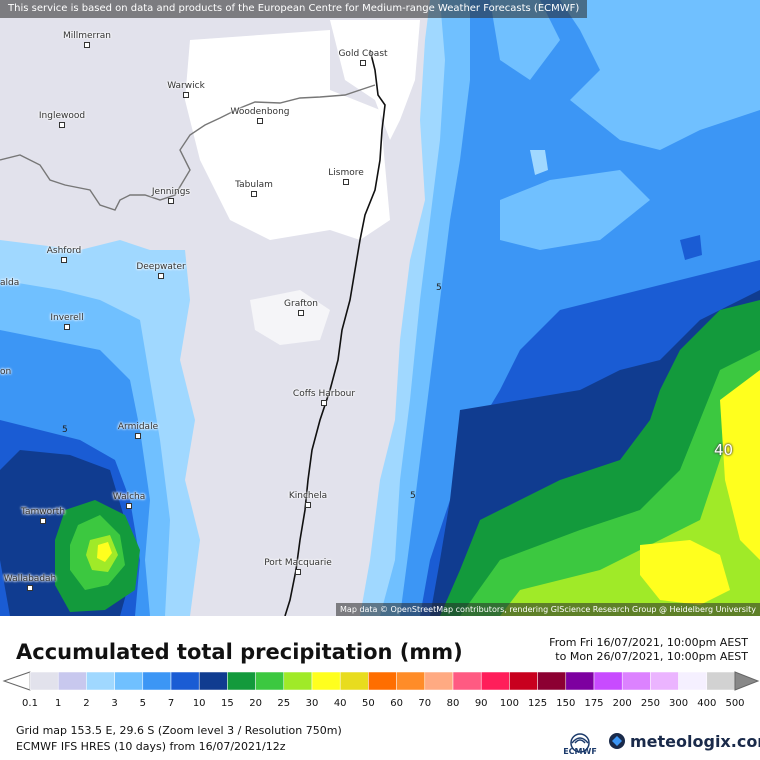 The image size is (760, 760). What do you see at coordinates (684, 741) in the screenshot?
I see `meteologix-logo: meteologix.com` at bounding box center [684, 741].